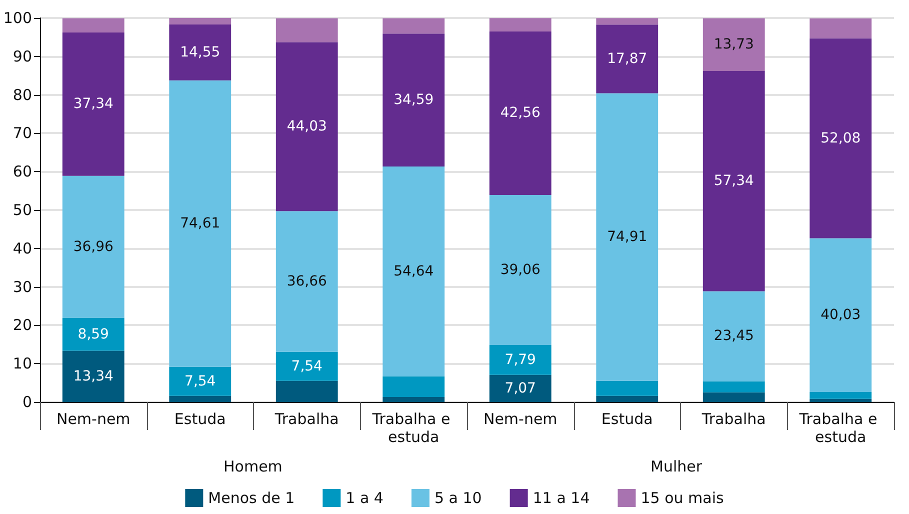 This screenshot has width=909, height=514. Describe the element at coordinates (676, 467) in the screenshot. I see `text: Mulher` at that location.